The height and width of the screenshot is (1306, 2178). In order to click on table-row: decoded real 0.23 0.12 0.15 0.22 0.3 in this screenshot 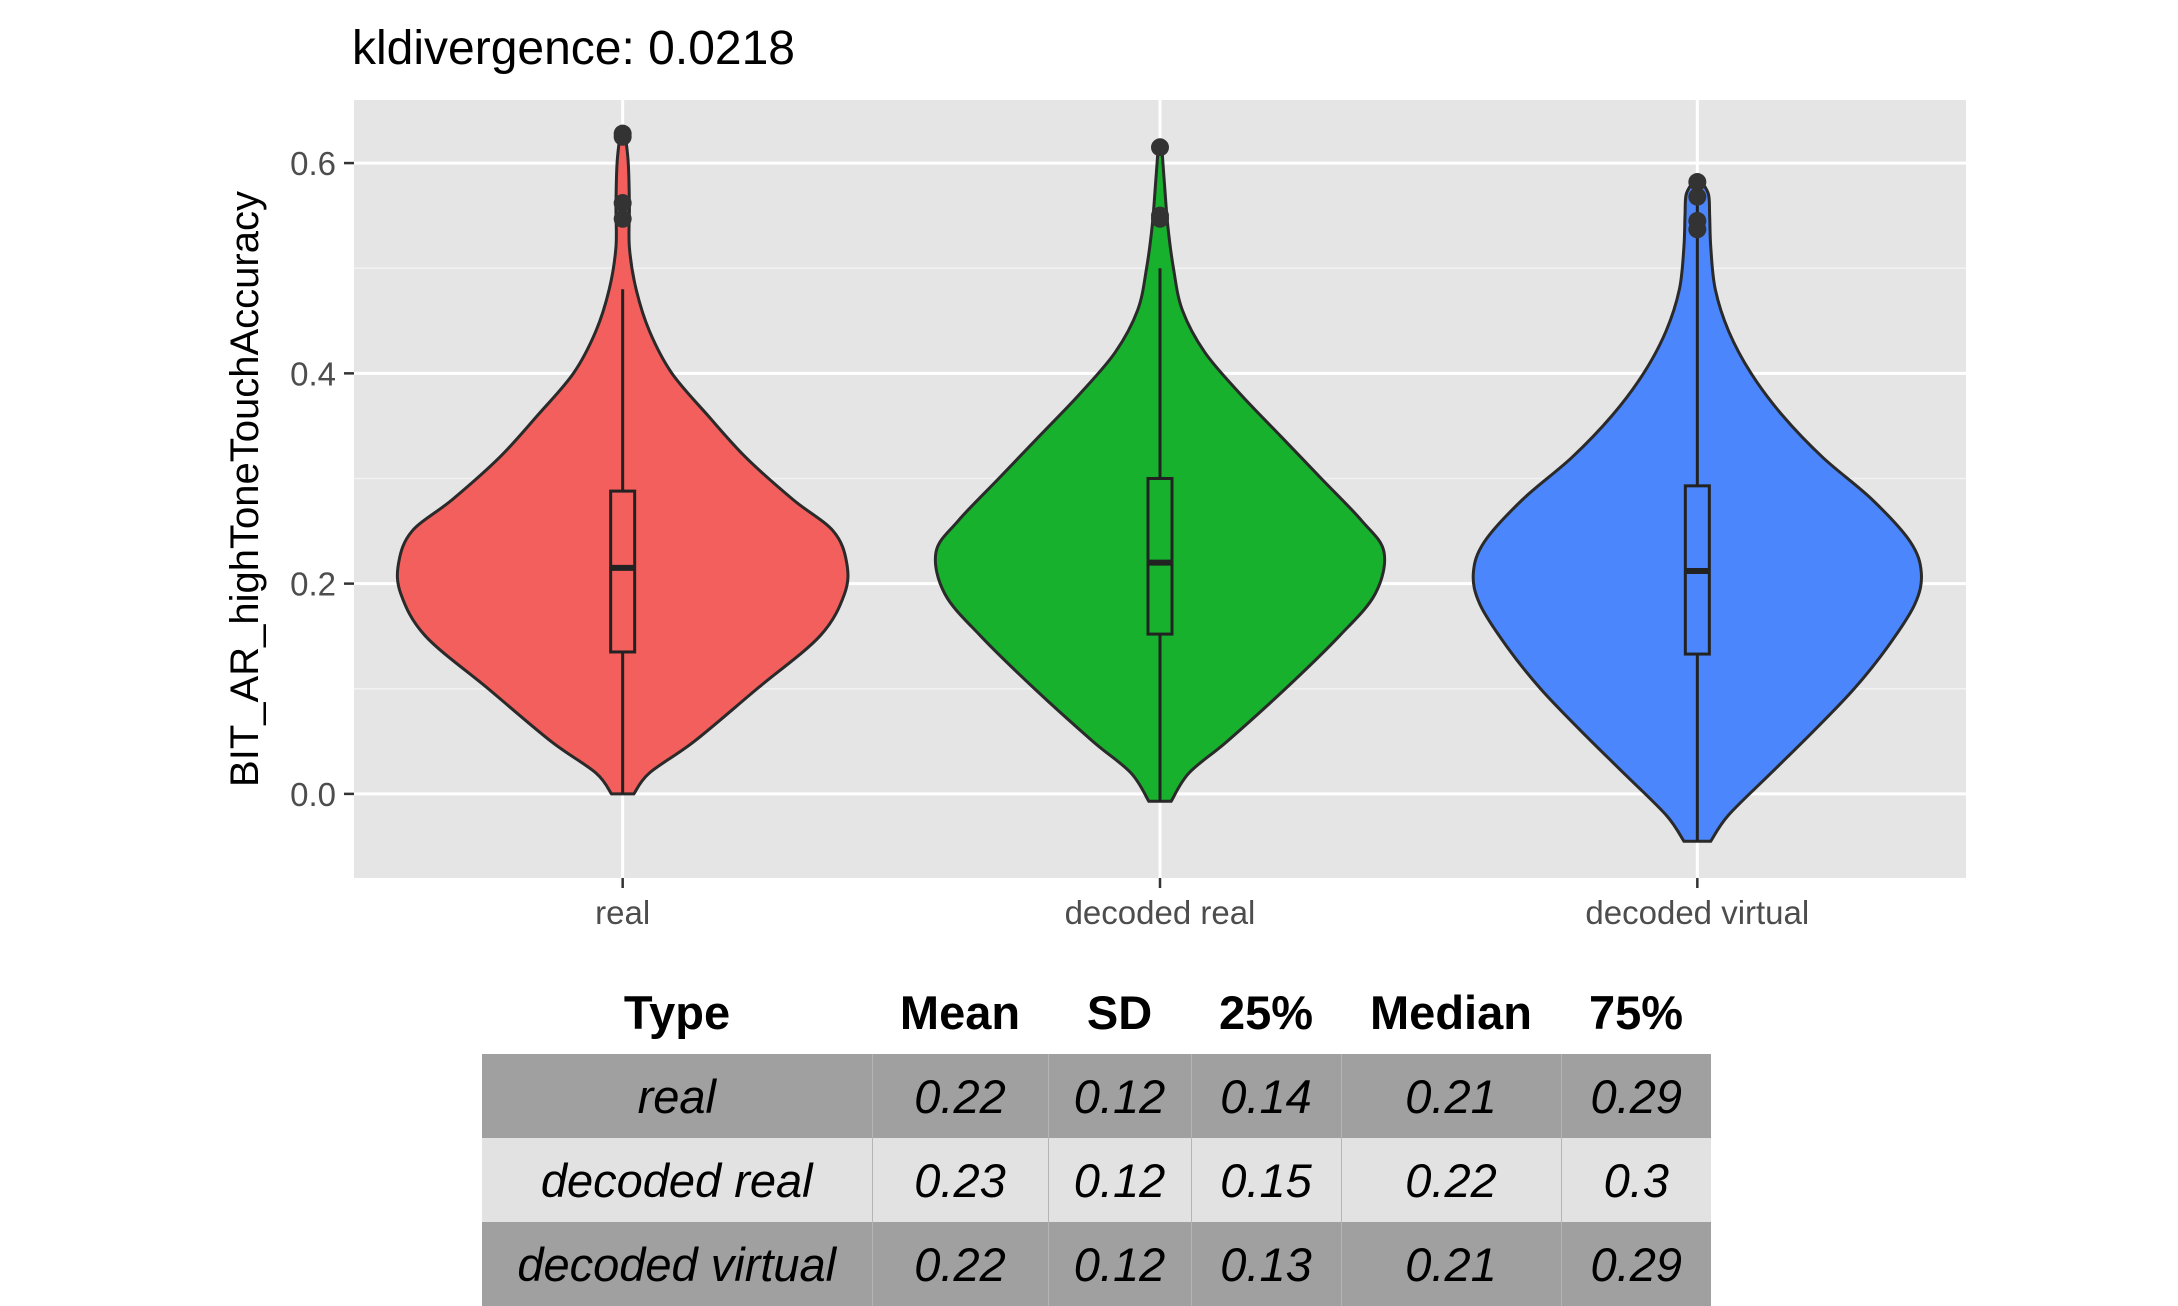, I will do `click(1096, 1180)`.